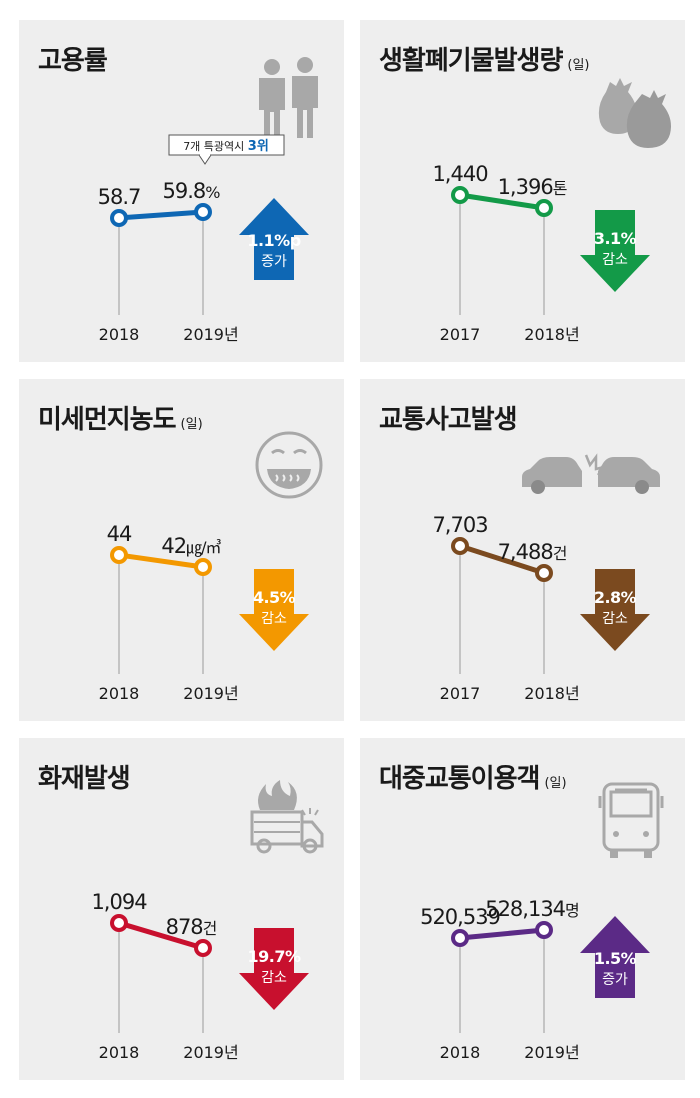 The image size is (700, 1098). Describe the element at coordinates (532, 187) in the screenshot. I see `data-label: 1,396톤` at that location.